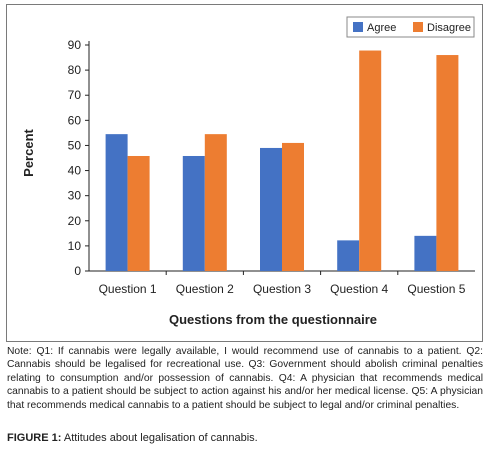 The height and width of the screenshot is (459, 489). Describe the element at coordinates (449, 28) in the screenshot. I see `legend-label-disagree: Disagree` at that location.